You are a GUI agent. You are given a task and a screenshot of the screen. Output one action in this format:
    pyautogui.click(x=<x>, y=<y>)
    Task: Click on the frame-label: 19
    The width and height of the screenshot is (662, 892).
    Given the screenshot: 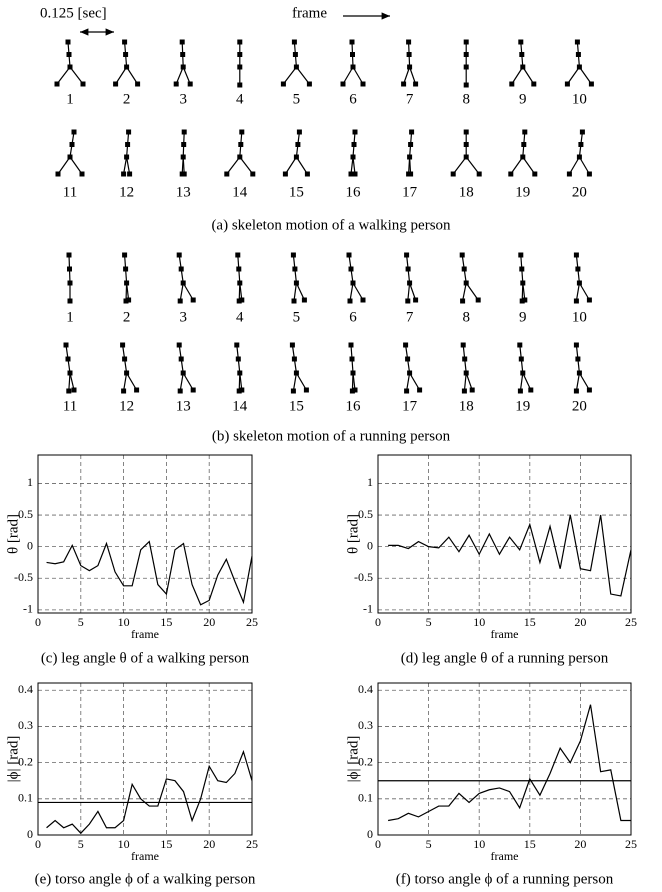 What is the action you would take?
    pyautogui.click(x=522, y=406)
    